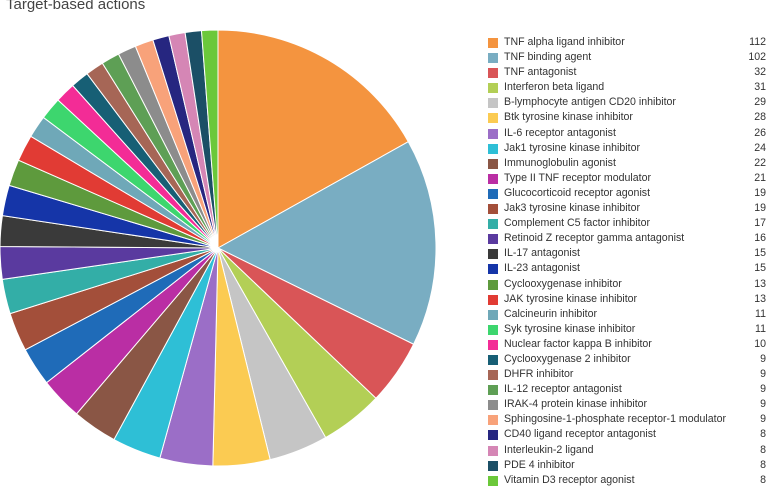  Describe the element at coordinates (760, 117) in the screenshot. I see `legend-value: 28` at that location.